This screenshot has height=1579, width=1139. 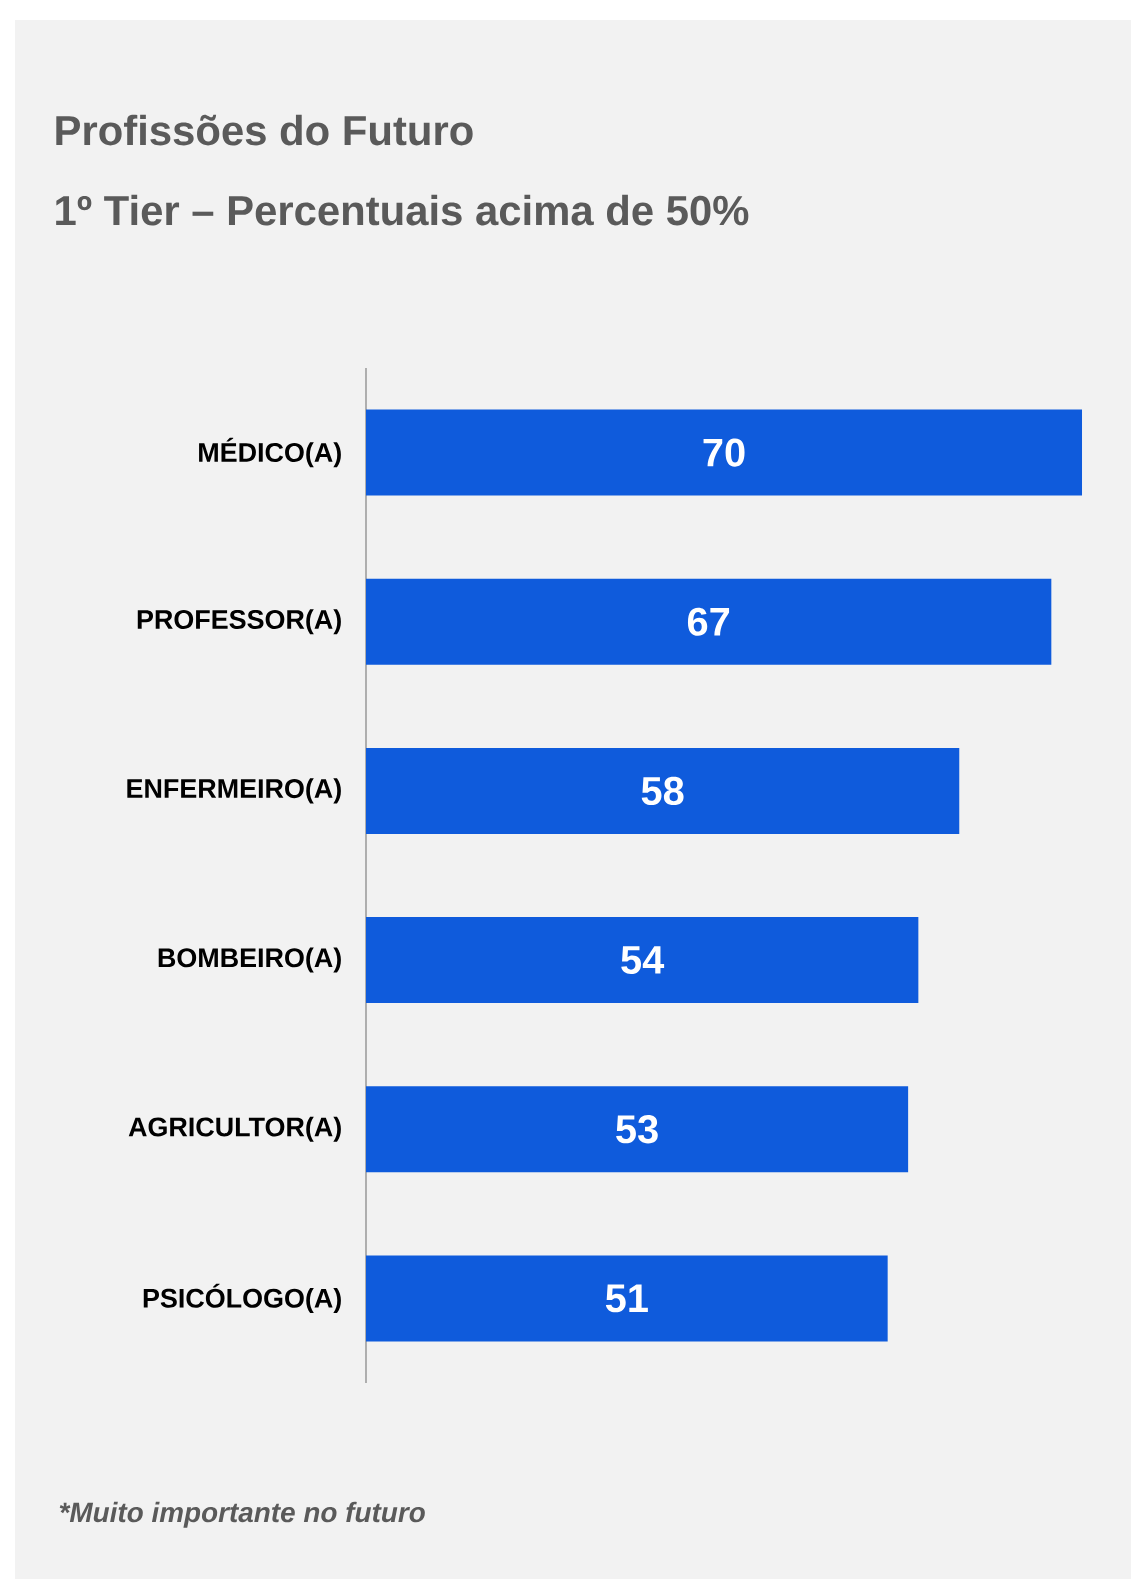 I want to click on data-label: 67, so click(x=708, y=621).